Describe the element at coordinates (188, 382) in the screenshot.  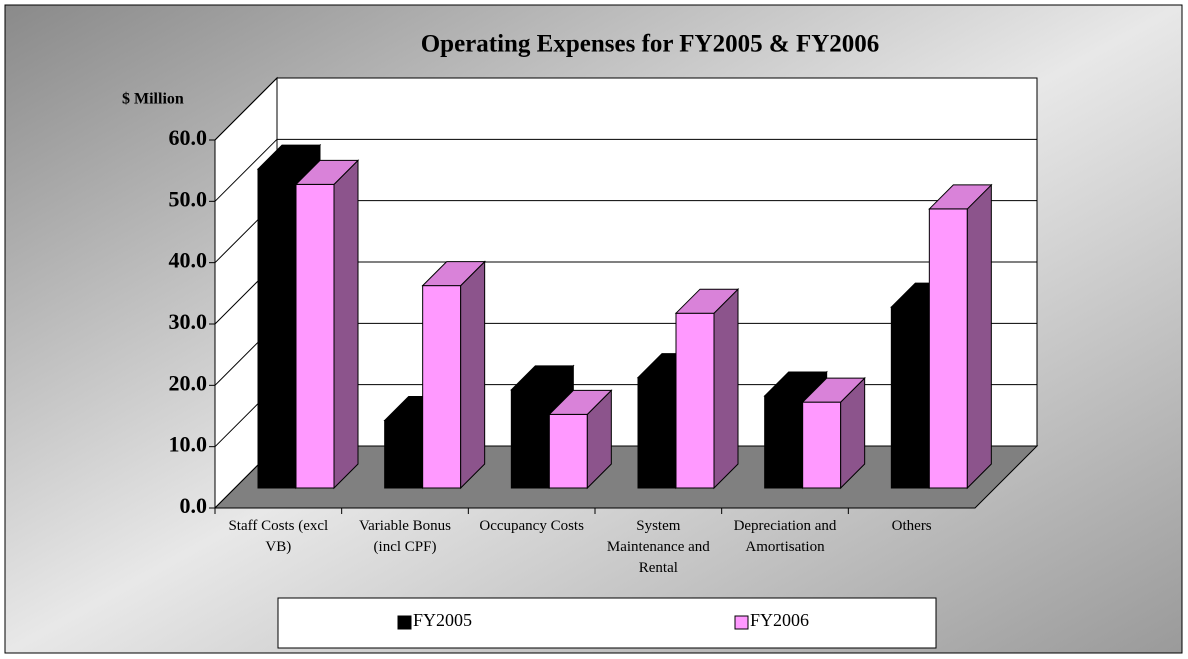
I see `y-tick-label: 20.0` at that location.